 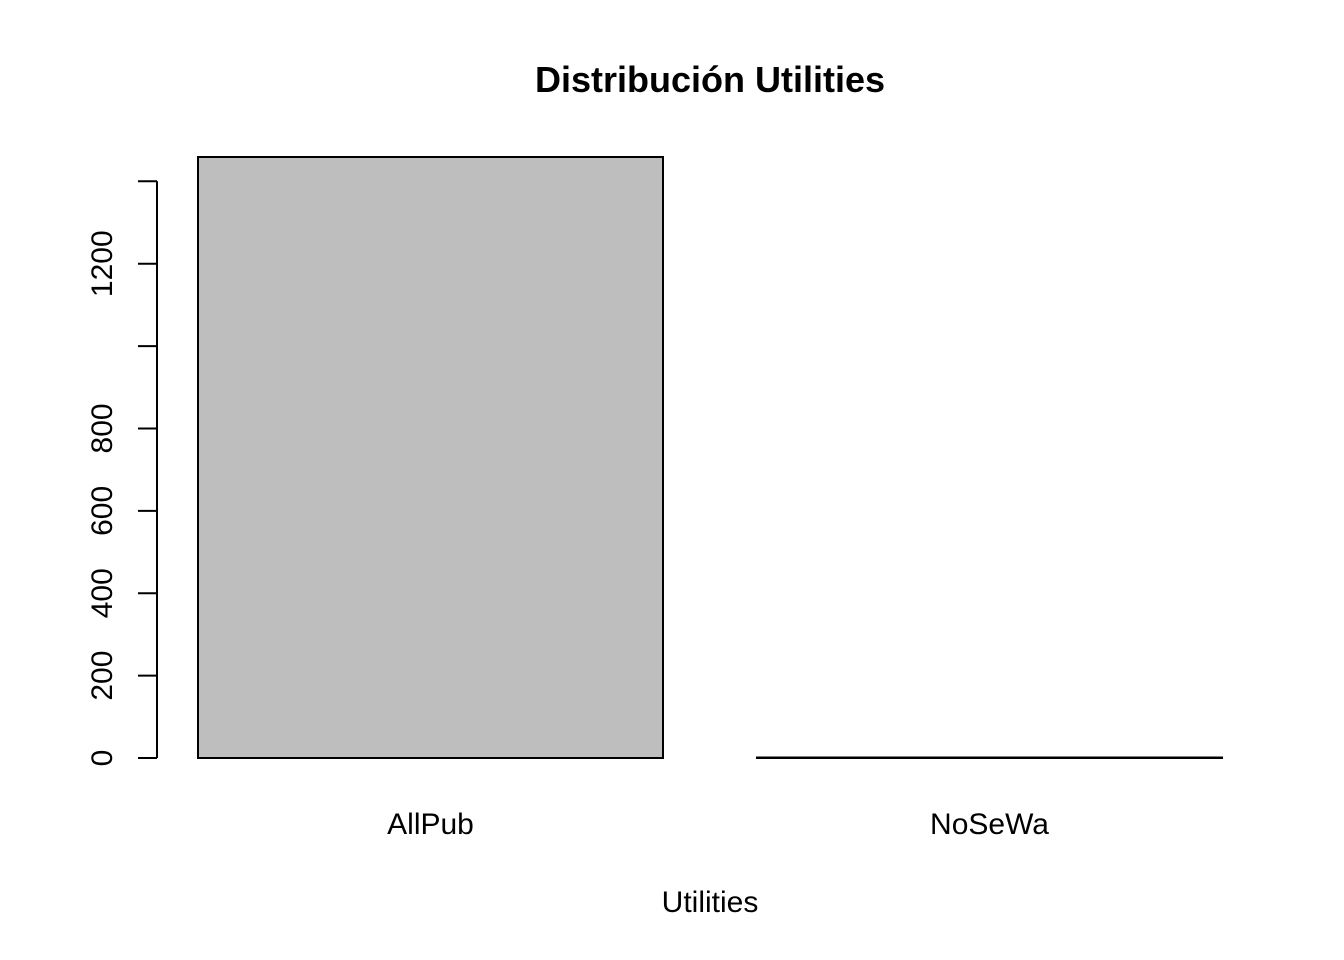 What do you see at coordinates (122, 473) in the screenshot?
I see `y-axis: 0 200 400 600 800 1200` at bounding box center [122, 473].